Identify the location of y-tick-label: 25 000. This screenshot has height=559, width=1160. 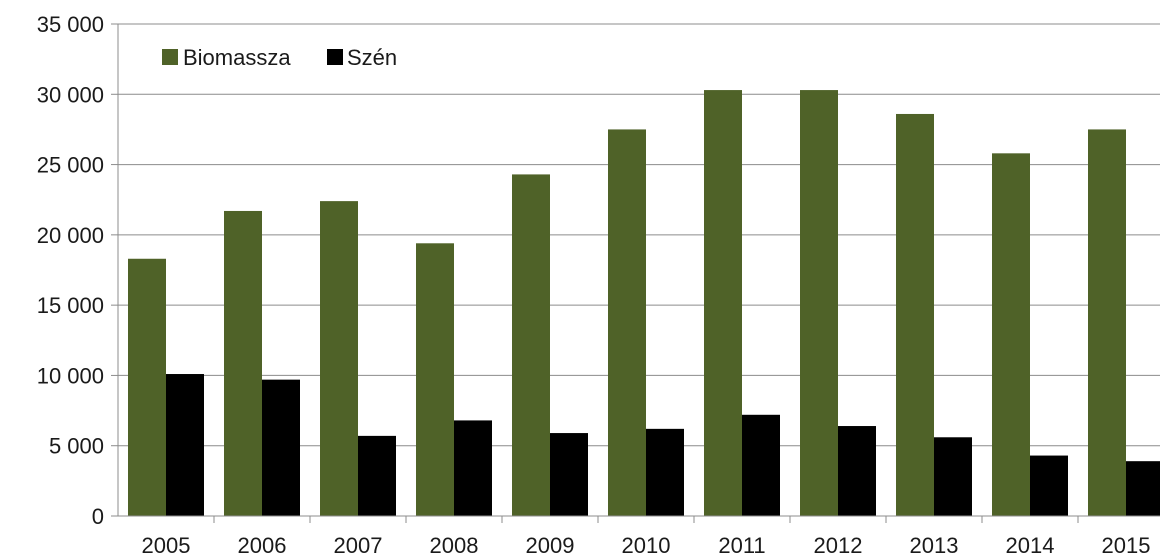
(70, 165).